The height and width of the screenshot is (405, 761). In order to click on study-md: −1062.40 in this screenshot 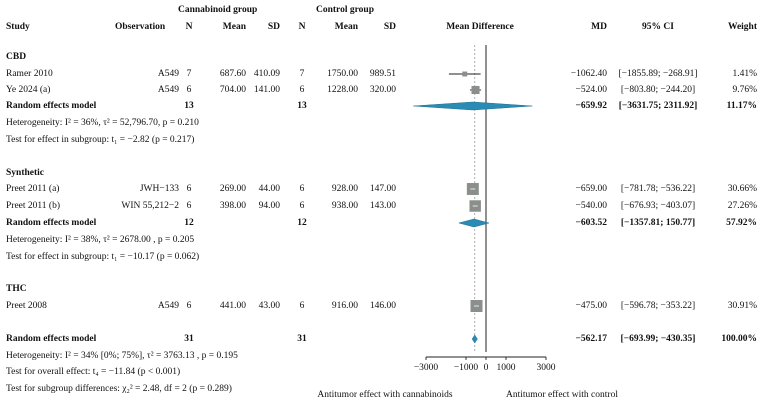, I will do `click(588, 74)`.